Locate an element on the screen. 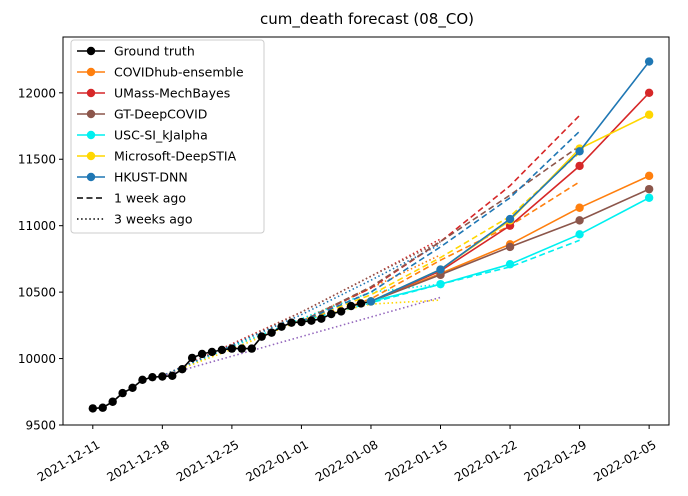 The width and height of the screenshot is (688, 496). y-tick-label: 12000 is located at coordinates (37, 93).